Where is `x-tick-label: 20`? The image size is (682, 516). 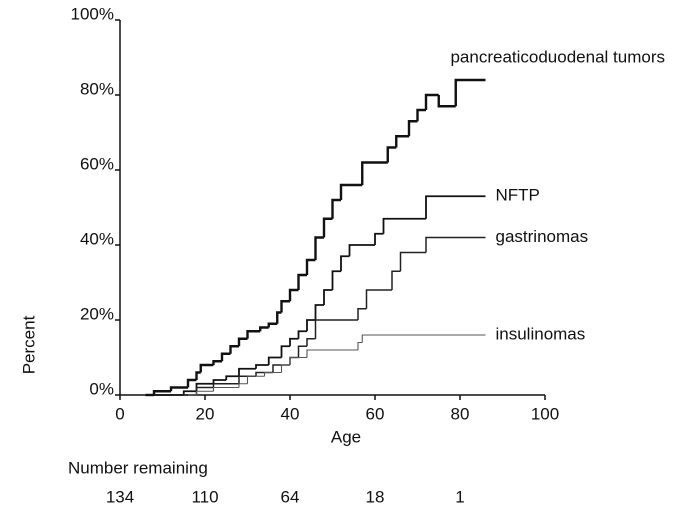 x-tick-label: 20 is located at coordinates (205, 413).